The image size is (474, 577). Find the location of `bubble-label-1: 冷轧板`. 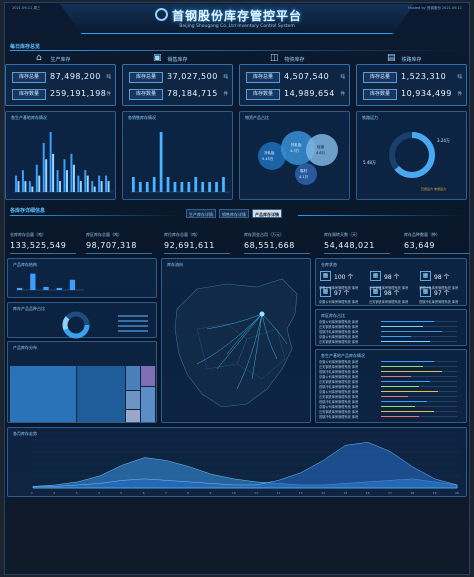

bubble-label-1: 冷轧板 is located at coordinates (269, 152).